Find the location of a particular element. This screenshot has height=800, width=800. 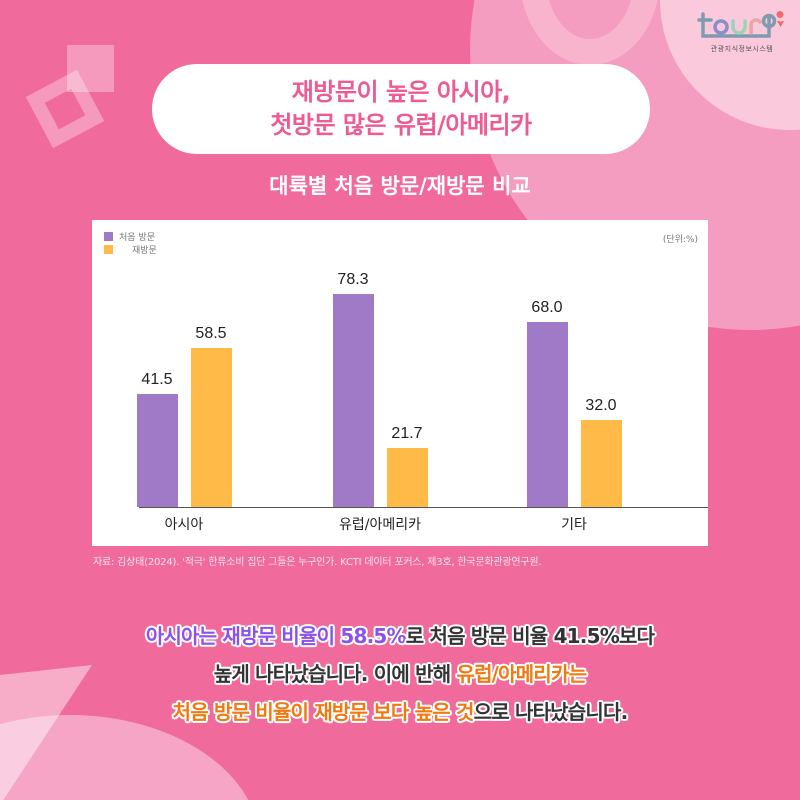

summary-text-plain: 으로 나타났습니다. is located at coordinates (551, 712).